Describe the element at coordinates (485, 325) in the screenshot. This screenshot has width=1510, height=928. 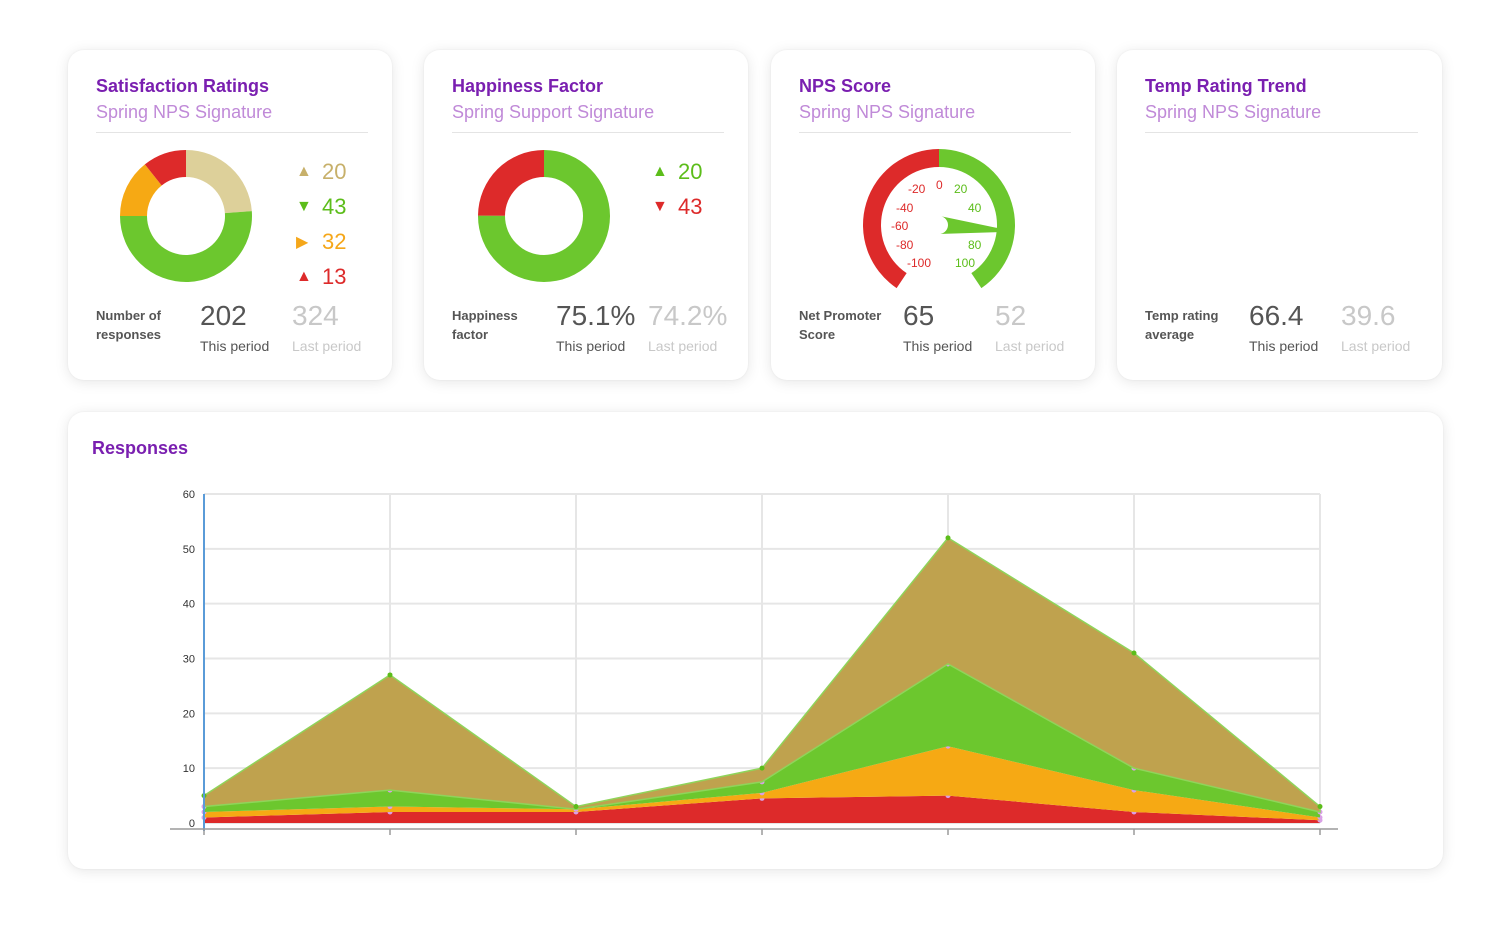
I see `metric-label: Happiness factor` at that location.